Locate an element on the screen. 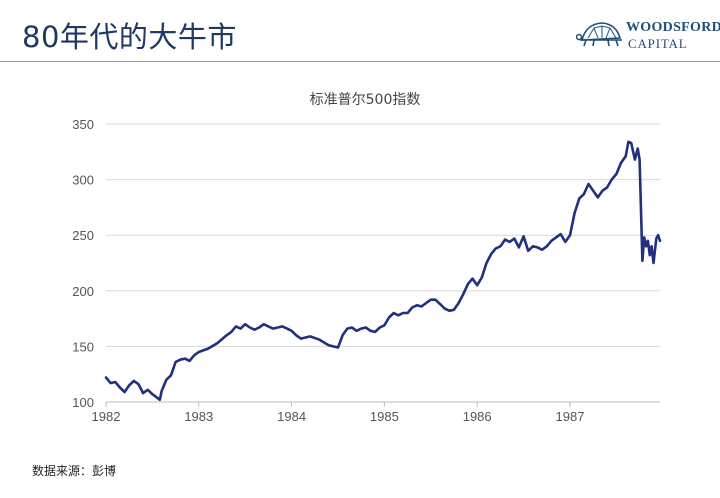 The height and width of the screenshot is (498, 720). y-tick-label: 200 is located at coordinates (83, 291).